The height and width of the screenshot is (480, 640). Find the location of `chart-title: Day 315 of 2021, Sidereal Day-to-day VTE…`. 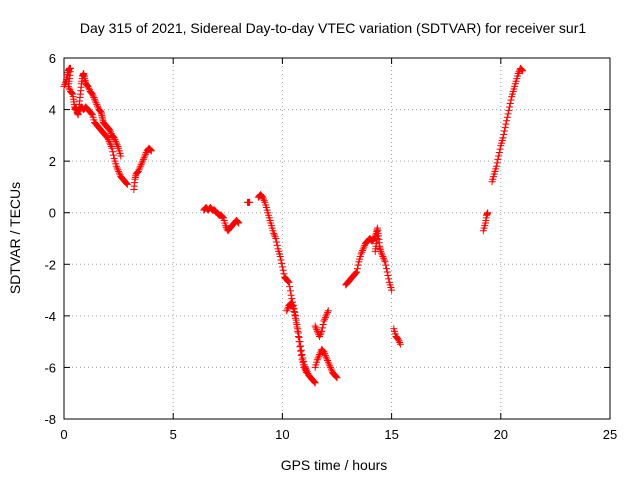

chart-title: Day 315 of 2021, Sidereal Day-to-day VTE… is located at coordinates (333, 28).